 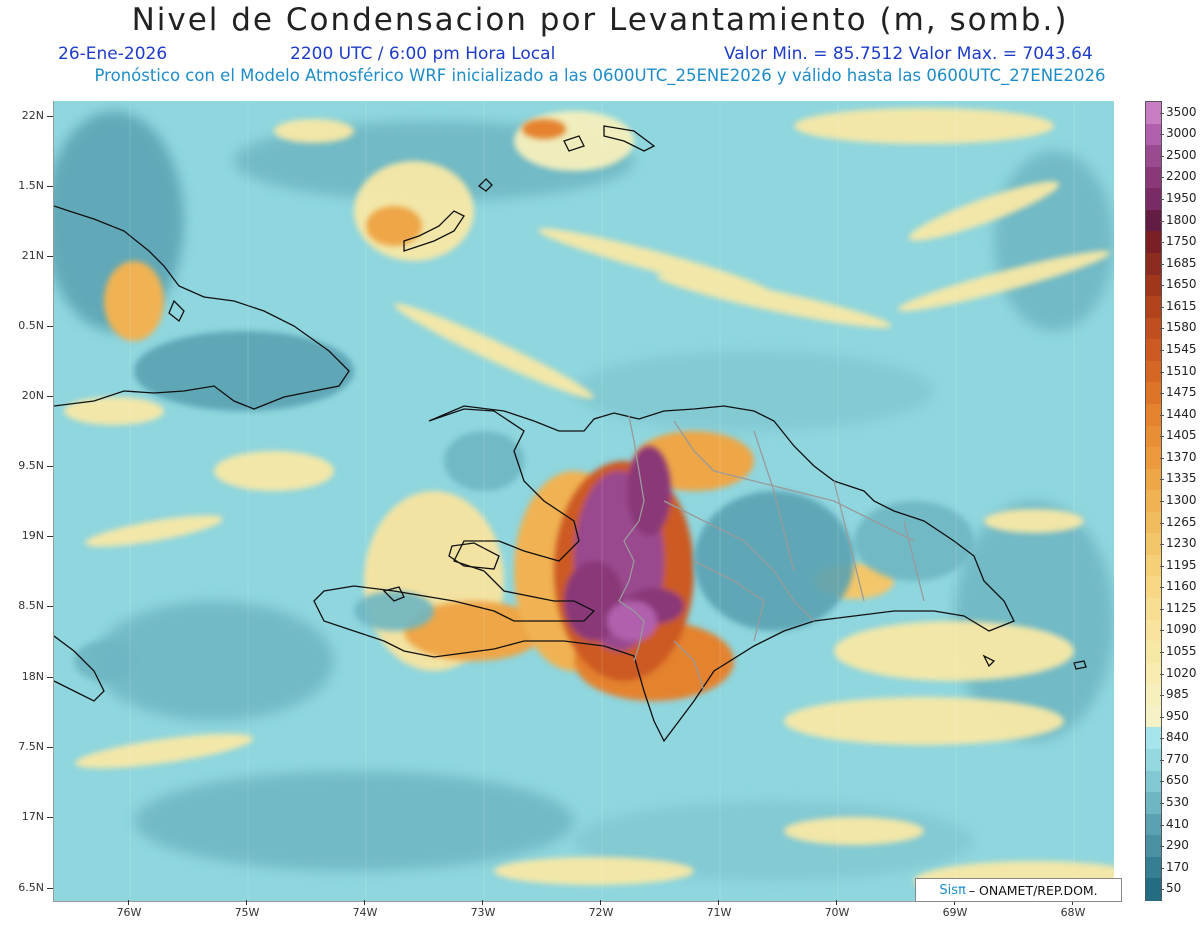 What do you see at coordinates (247, 909) in the screenshot?
I see `lon-label: 75W` at bounding box center [247, 909].